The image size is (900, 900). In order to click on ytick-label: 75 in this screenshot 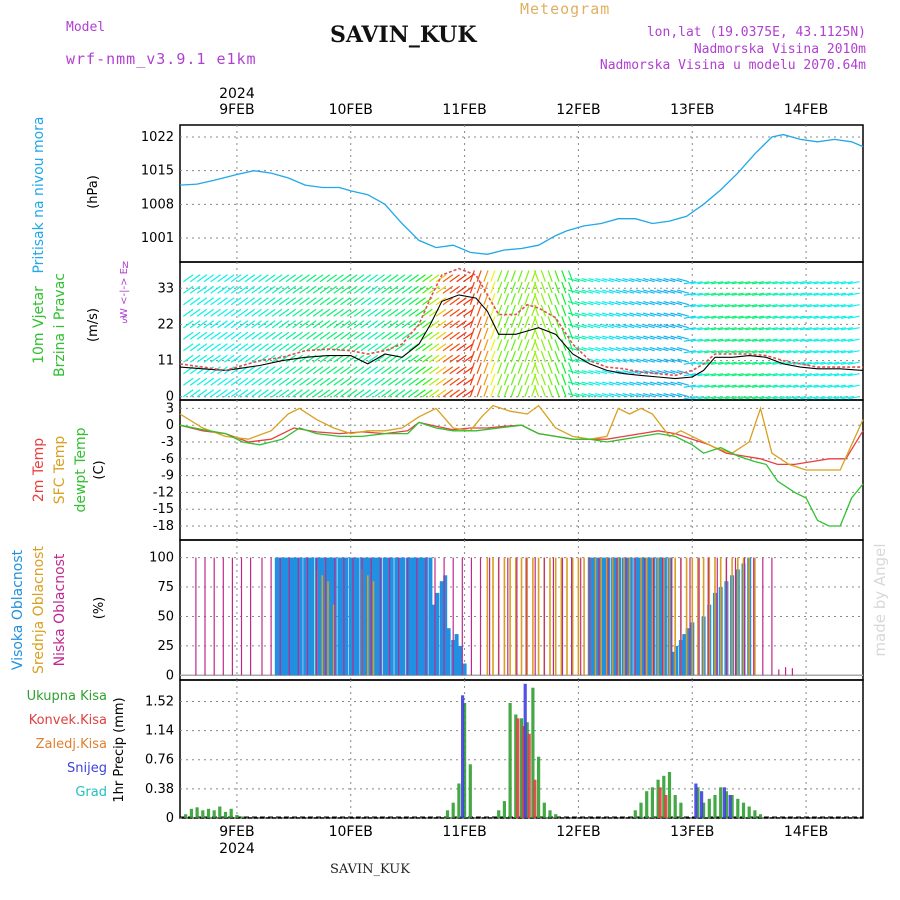, I will do `click(165, 587)`.